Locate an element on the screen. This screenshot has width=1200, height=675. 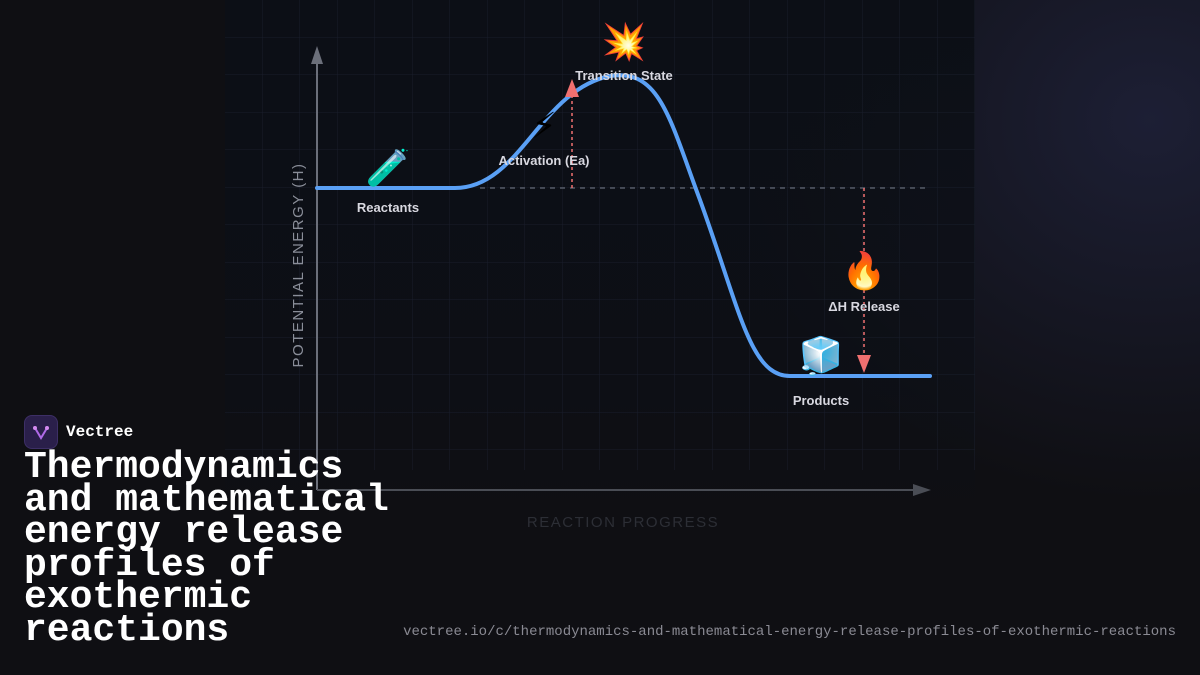
x-arrow is located at coordinates (922, 490).